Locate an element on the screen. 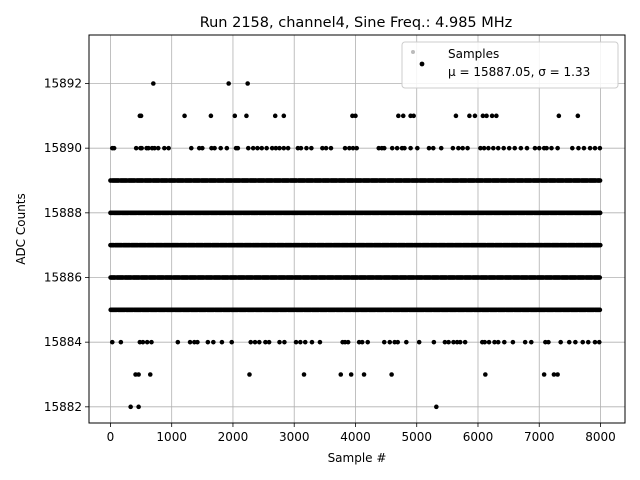 The height and width of the screenshot is (480, 640). y-tick-label: 15886 is located at coordinates (63, 278).